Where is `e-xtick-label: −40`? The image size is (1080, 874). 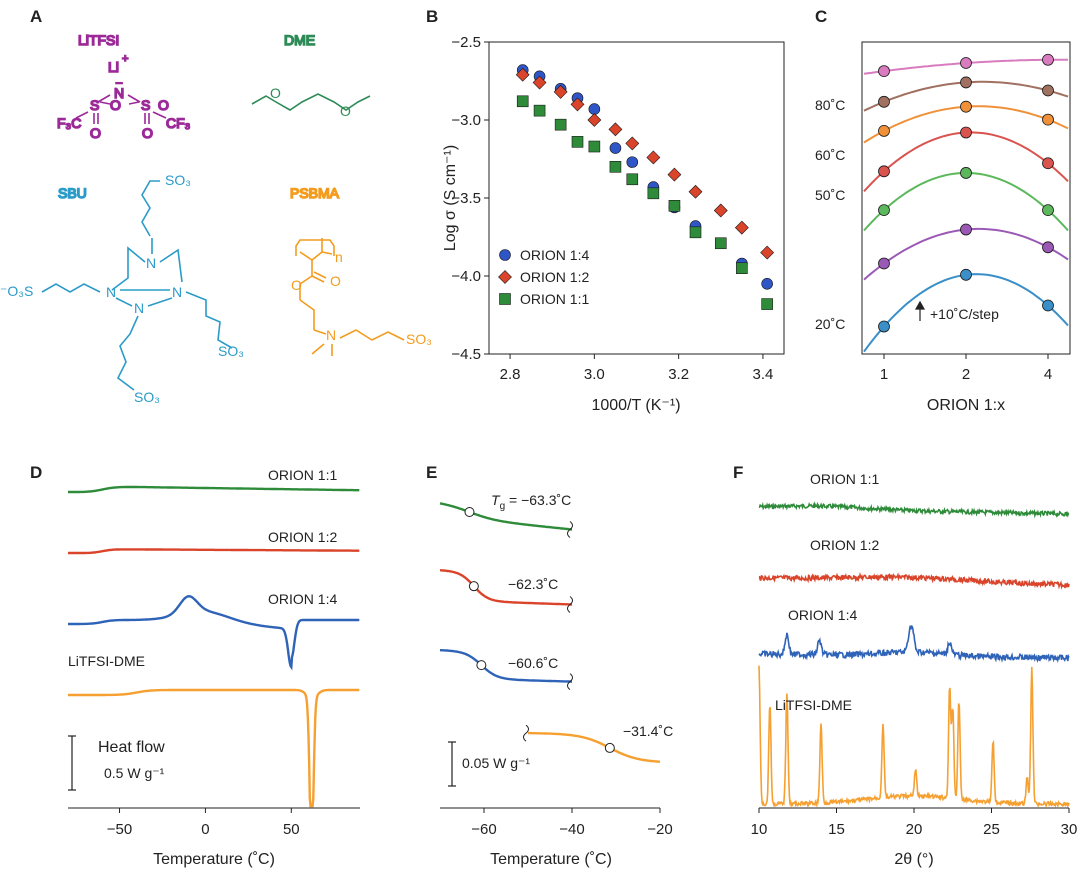 e-xtick-label: −40 is located at coordinates (571, 829).